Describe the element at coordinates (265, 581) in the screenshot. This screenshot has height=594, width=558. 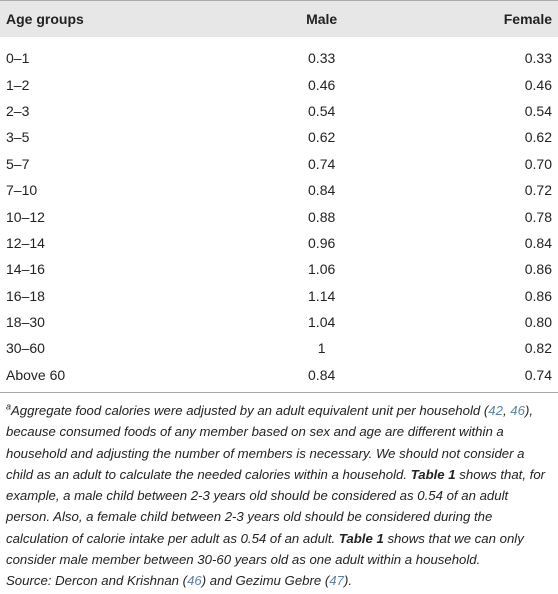
I see `footnote-text: ) and Gezimu Gebre (` at that location.